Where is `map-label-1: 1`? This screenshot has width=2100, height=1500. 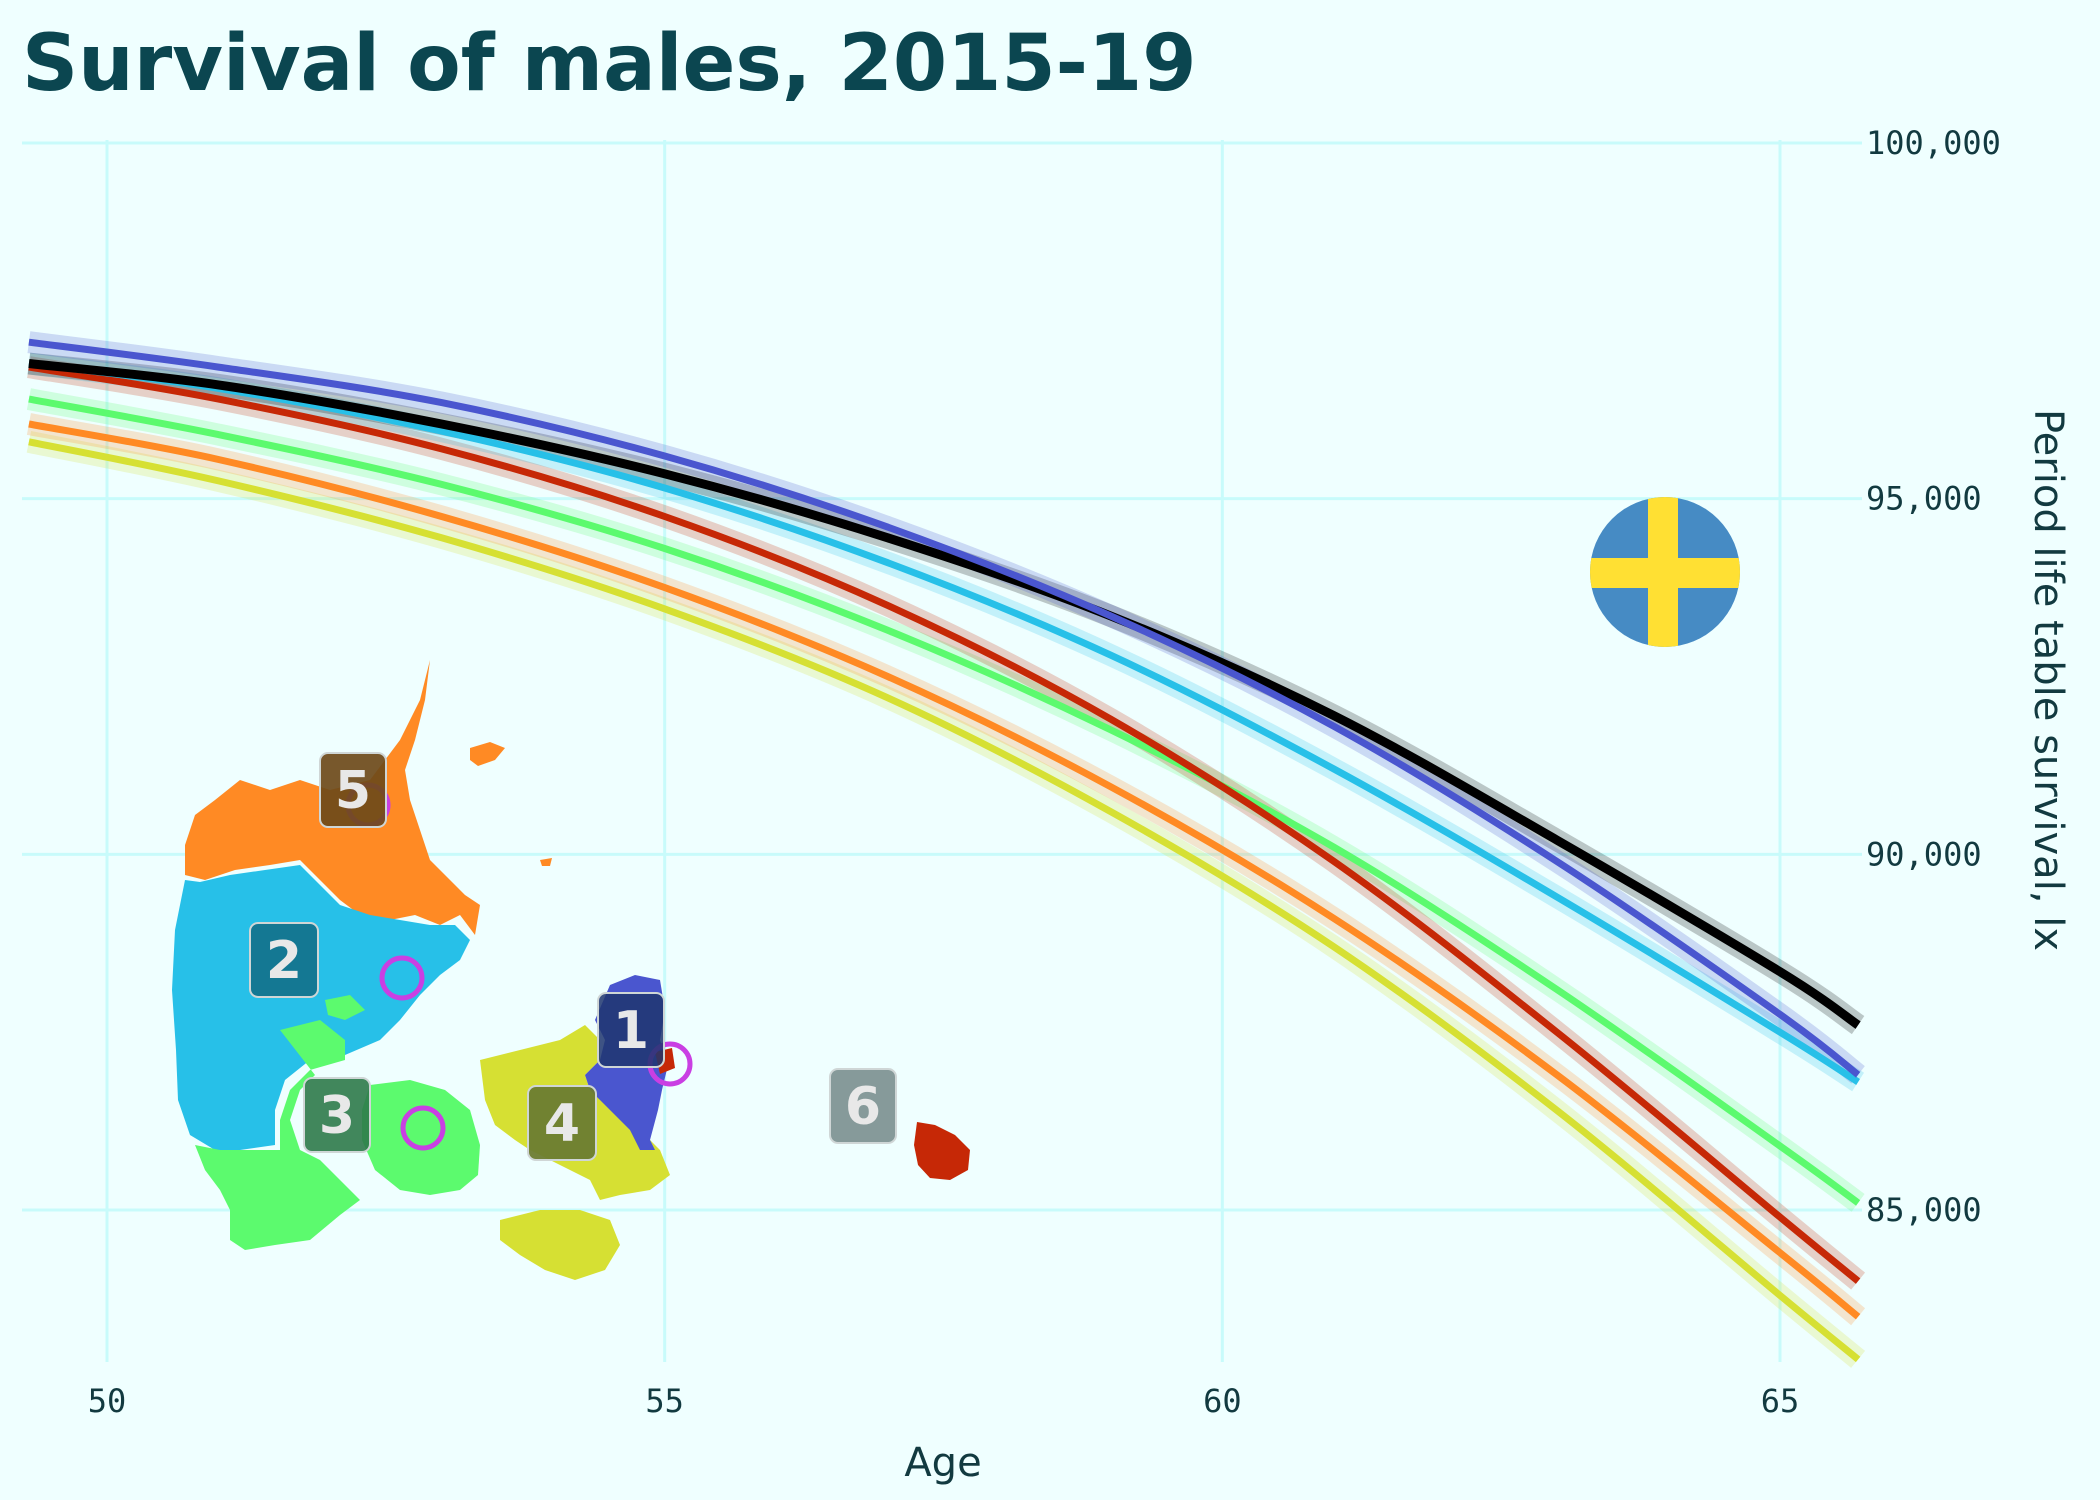 map-label-1: 1 is located at coordinates (631, 1030).